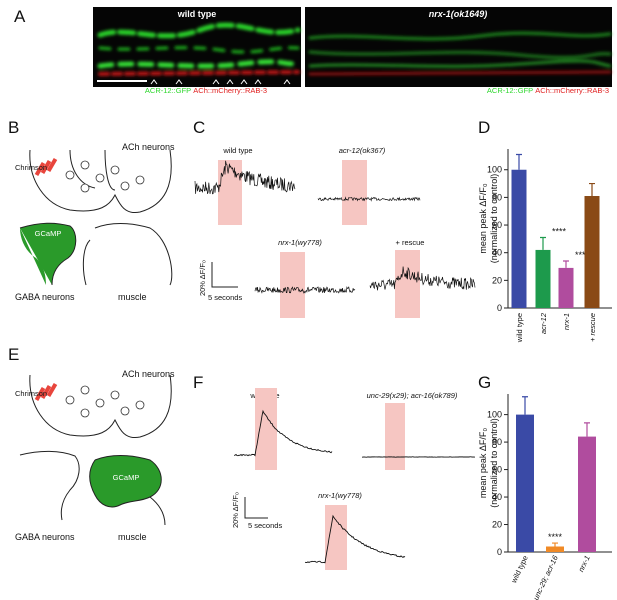 The height and width of the screenshot is (600, 617). Describe the element at coordinates (484, 127) in the screenshot. I see `panel-letter: D` at that location.